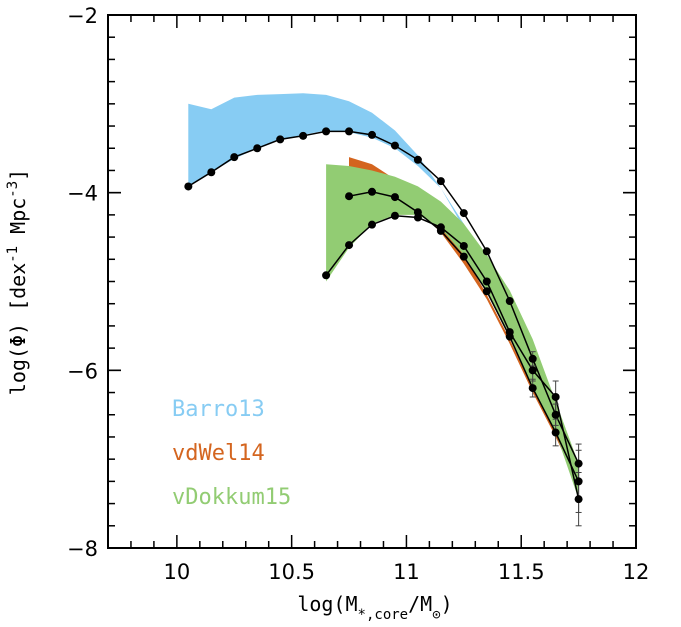  What do you see at coordinates (82, 371) in the screenshot?
I see `y-tick-label: −6` at bounding box center [82, 371].